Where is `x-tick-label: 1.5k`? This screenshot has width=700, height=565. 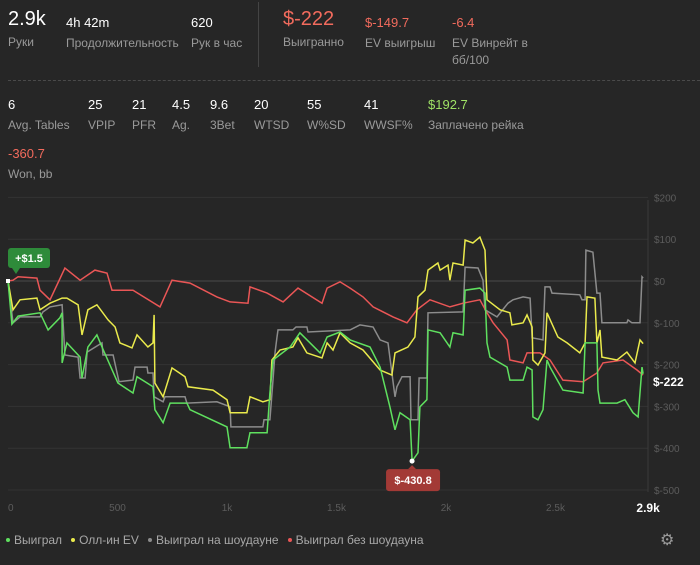
x-tick-label: 1.5k is located at coordinates (337, 508).